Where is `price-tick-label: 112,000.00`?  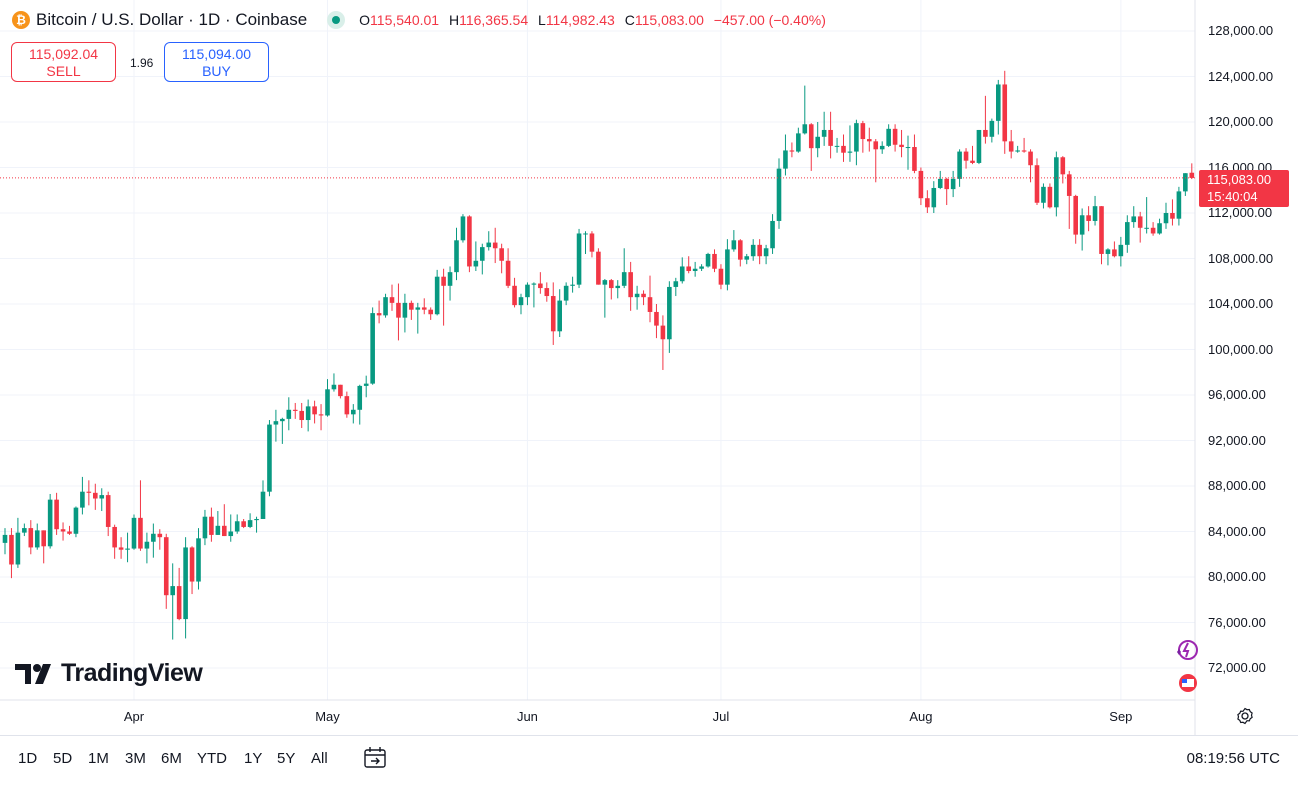
price-tick-label: 112,000.00 is located at coordinates (1240, 212).